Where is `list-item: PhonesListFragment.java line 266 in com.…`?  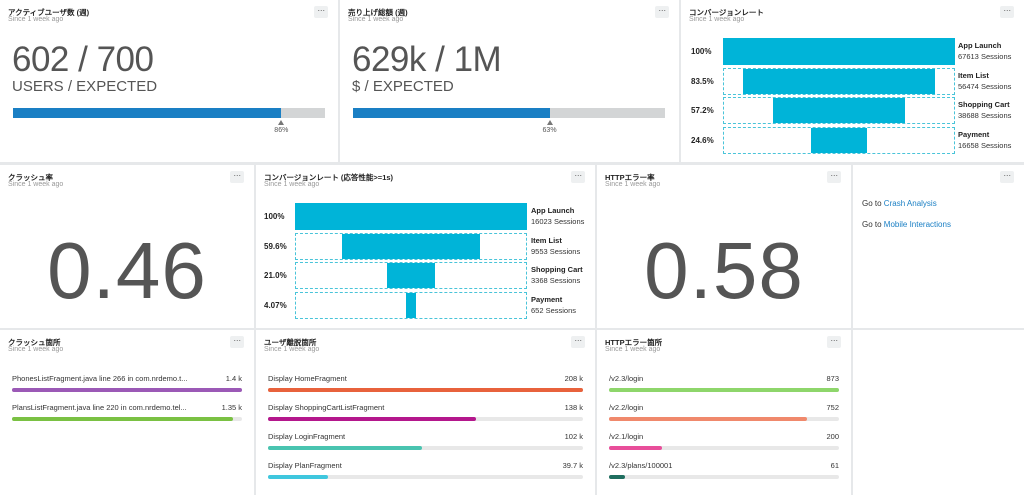 list-item: PhonesListFragment.java line 266 in com.… is located at coordinates (127, 384).